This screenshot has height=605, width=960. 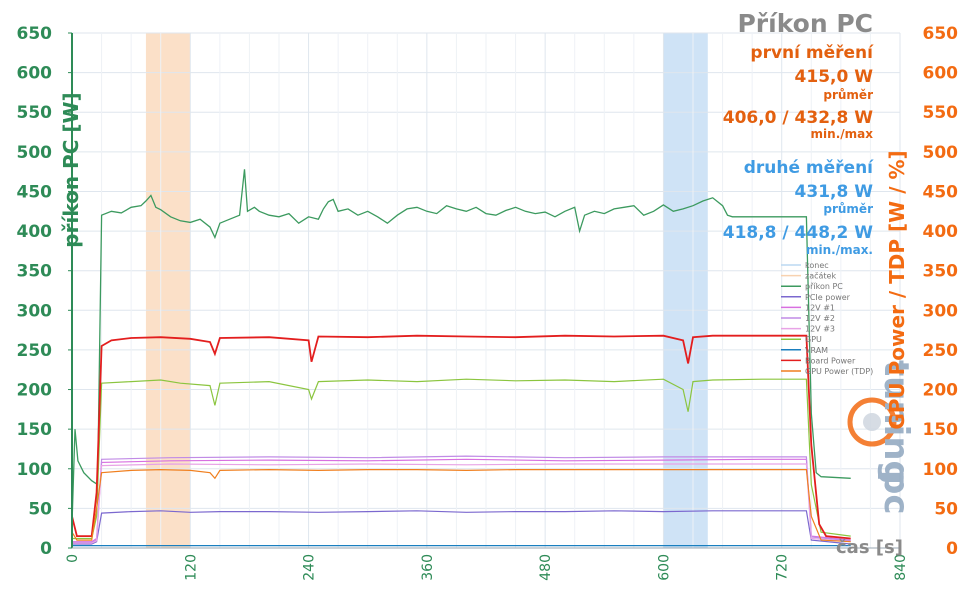 What do you see at coordinates (812, 53) in the screenshot?
I see `first-measurement-label: první měření` at bounding box center [812, 53].